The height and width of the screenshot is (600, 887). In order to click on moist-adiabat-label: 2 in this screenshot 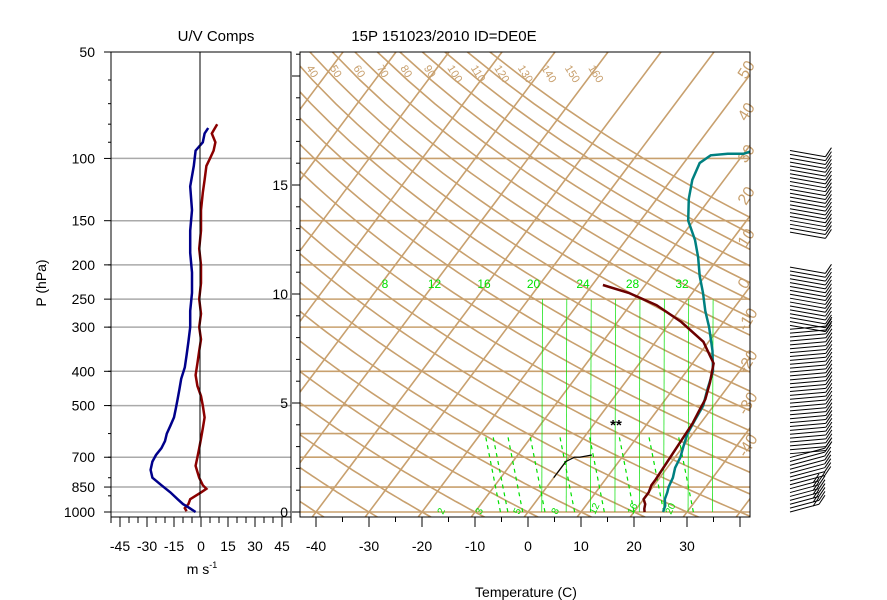, I will do `click(442, 511)`.